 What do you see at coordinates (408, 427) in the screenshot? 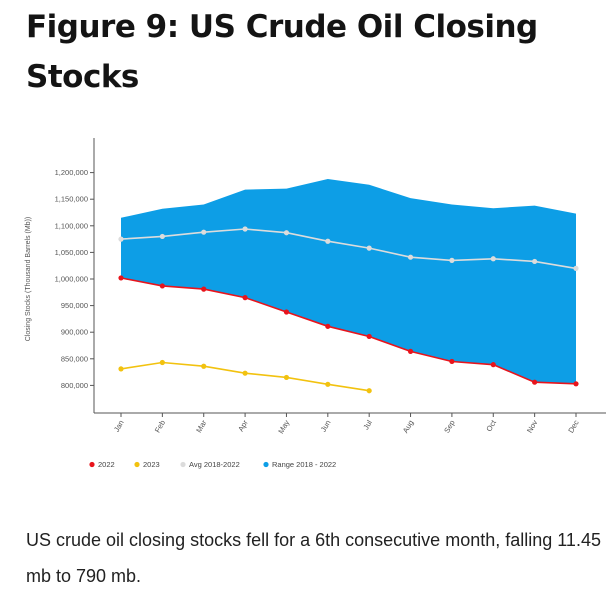
I see `x-tick-label: Aug` at bounding box center [408, 427].